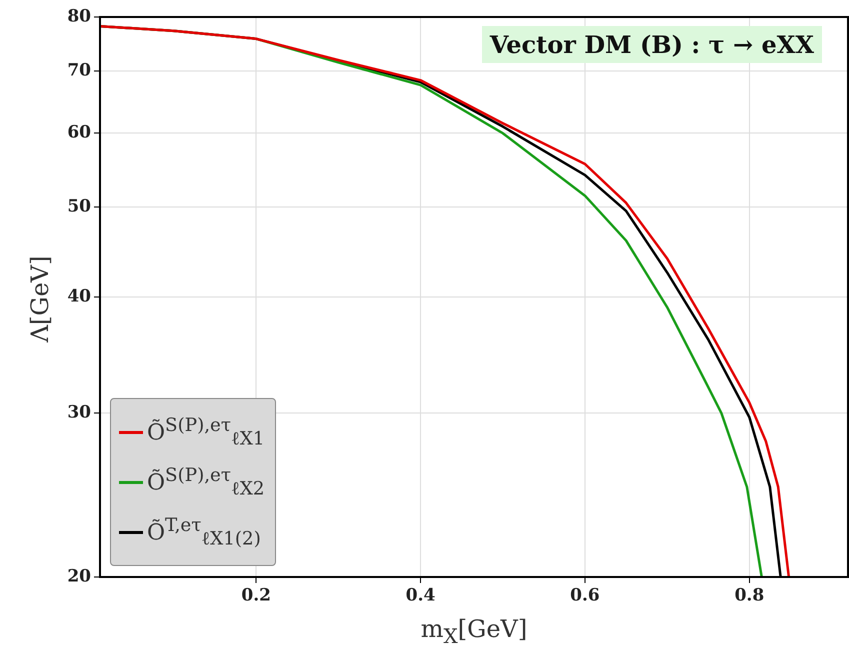 The height and width of the screenshot is (657, 849). I want to click on x-tick-label: 0.6, so click(585, 596).